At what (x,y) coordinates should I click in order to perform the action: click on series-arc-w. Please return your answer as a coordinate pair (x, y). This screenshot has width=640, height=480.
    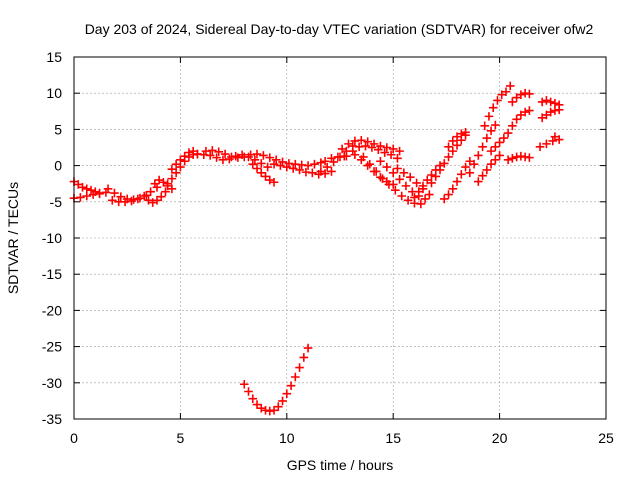
    Looking at the image, I should click on (448, 159).